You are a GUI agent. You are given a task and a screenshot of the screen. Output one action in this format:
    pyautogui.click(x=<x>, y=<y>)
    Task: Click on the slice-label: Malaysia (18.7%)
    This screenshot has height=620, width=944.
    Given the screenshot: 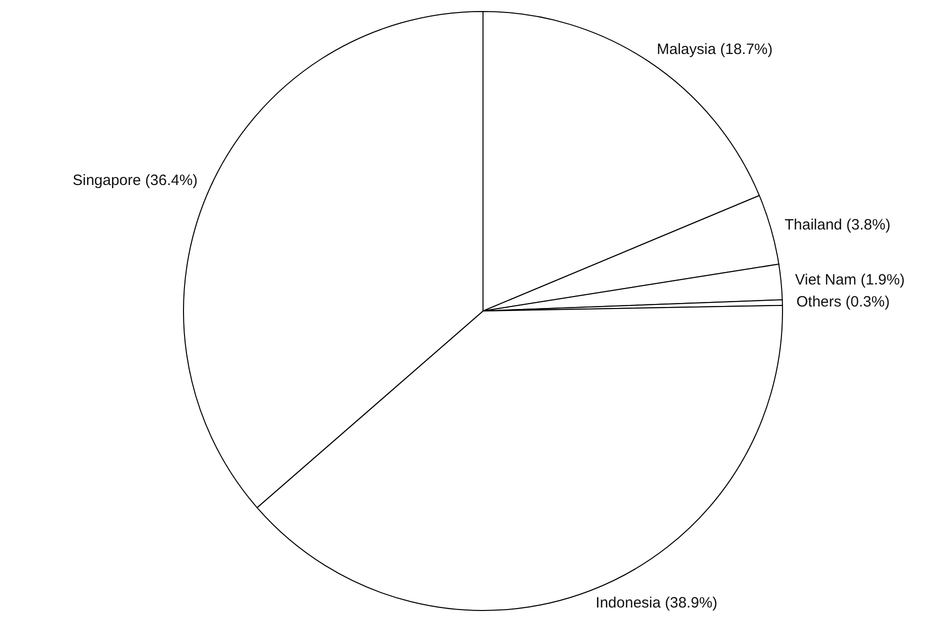 What is the action you would take?
    pyautogui.click(x=714, y=49)
    